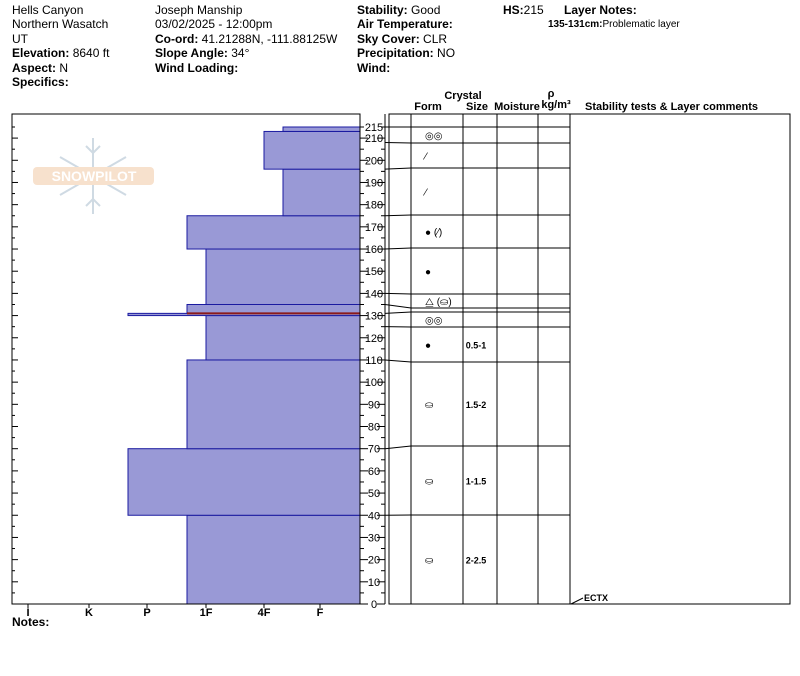  Describe the element at coordinates (374, 605) in the screenshot. I see `y-tick-label: 0` at that location.